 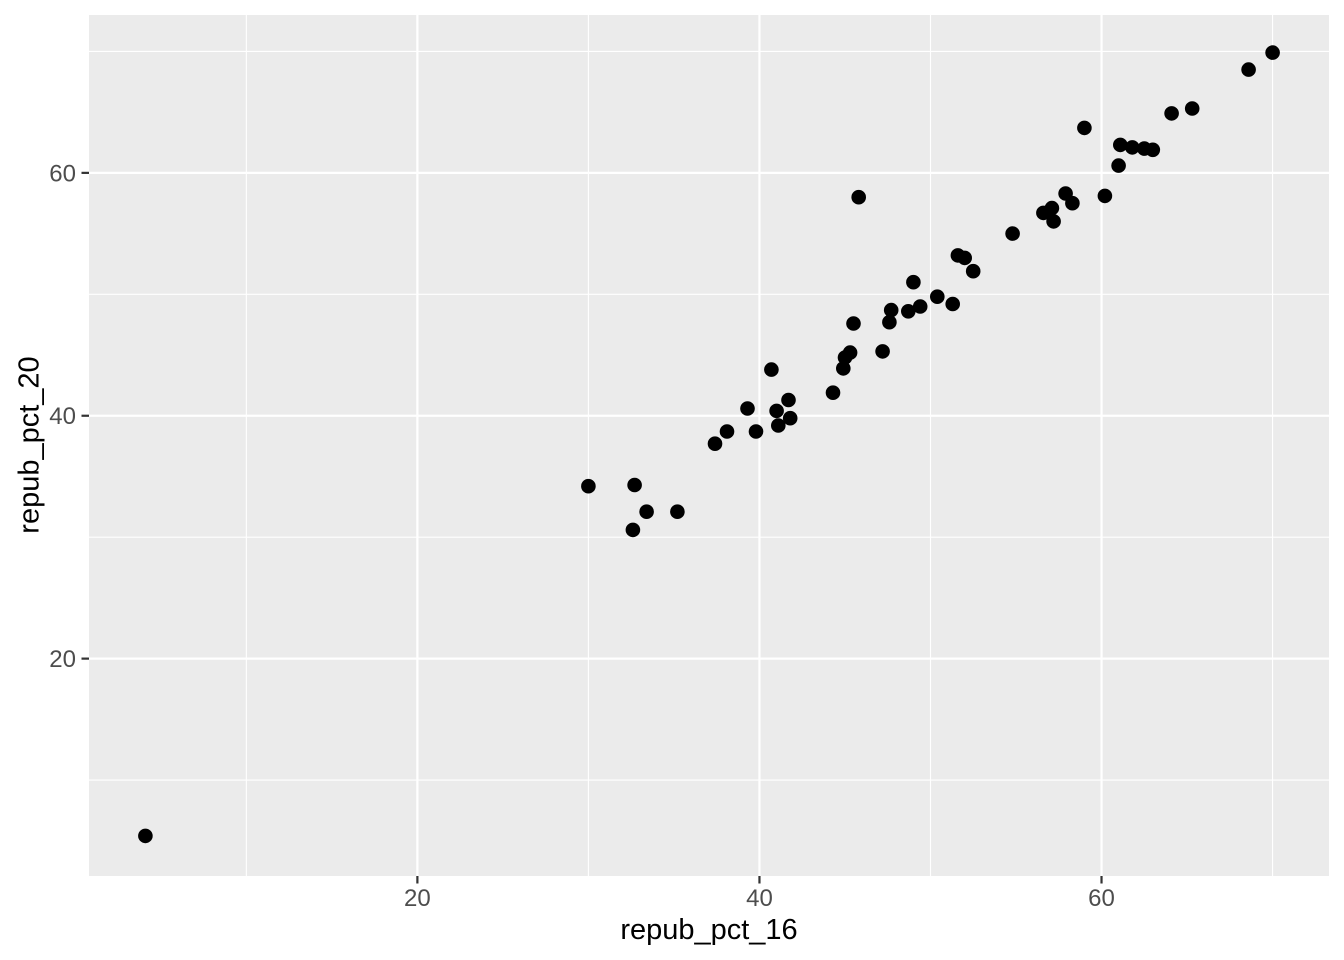 What do you see at coordinates (62, 173) in the screenshot?
I see `y-axis-tick-label: 60` at bounding box center [62, 173].